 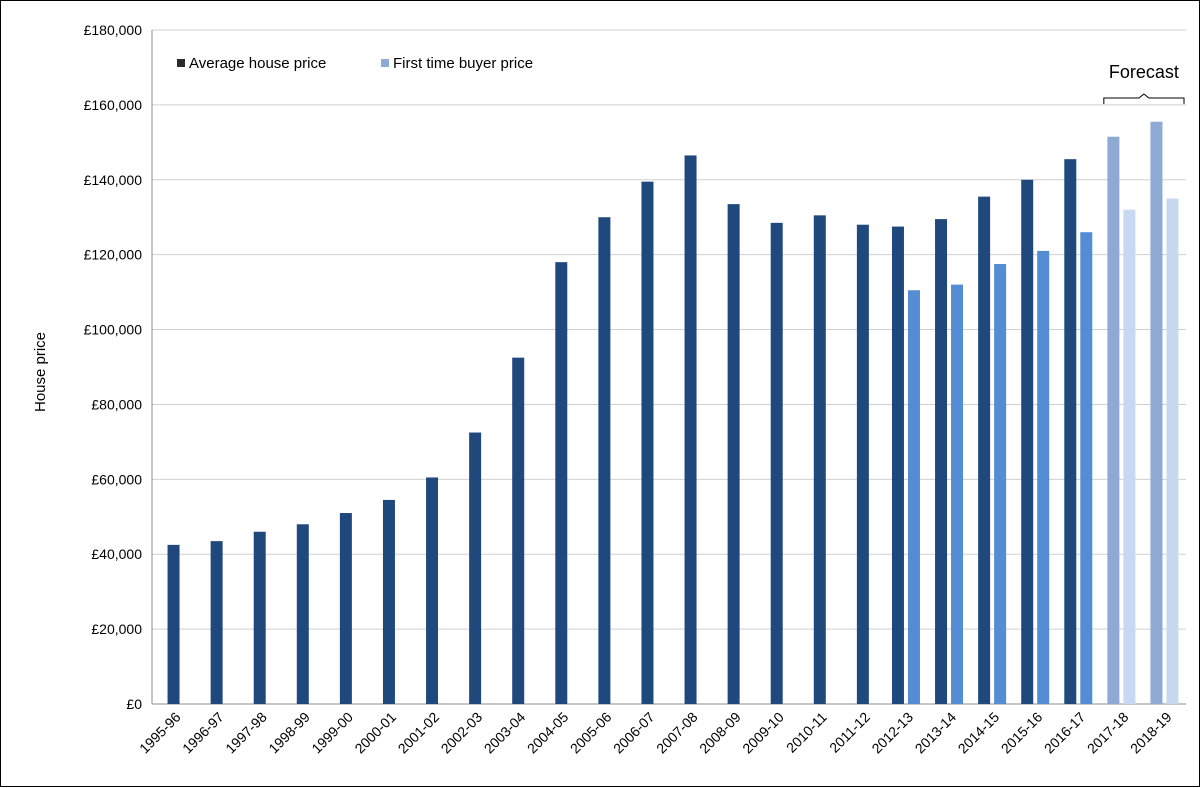 What do you see at coordinates (1151, 733) in the screenshot?
I see `x-tick-label: 2018-19` at bounding box center [1151, 733].